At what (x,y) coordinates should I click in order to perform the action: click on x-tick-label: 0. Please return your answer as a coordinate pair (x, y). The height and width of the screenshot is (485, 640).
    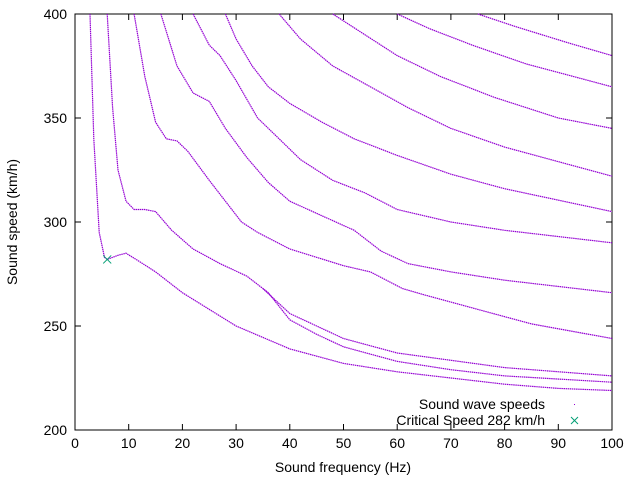
    Looking at the image, I should click on (75, 443).